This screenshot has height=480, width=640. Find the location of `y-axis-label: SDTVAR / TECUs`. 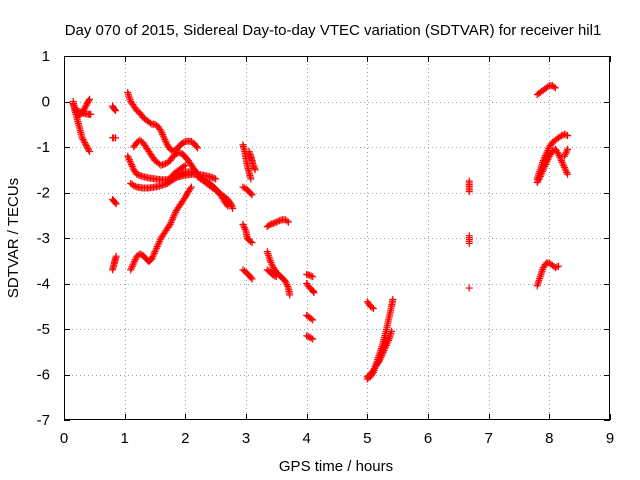

y-axis-label: SDTVAR / TECUs is located at coordinates (13, 238).